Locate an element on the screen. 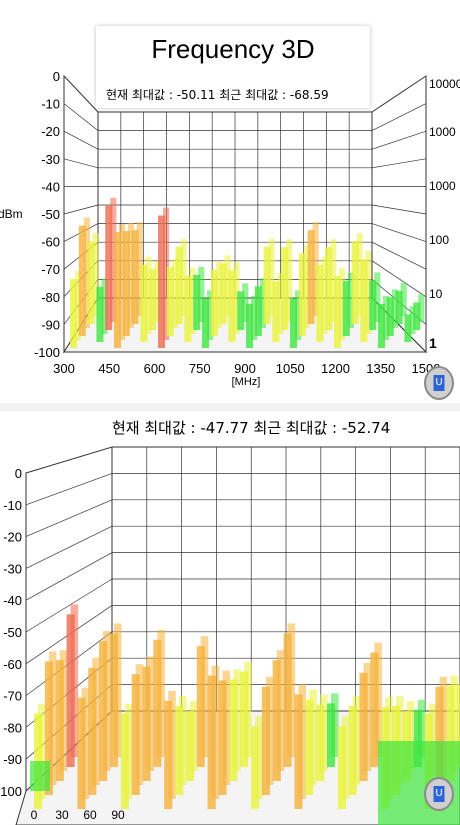  x-tick-label: 30 is located at coordinates (62, 815).